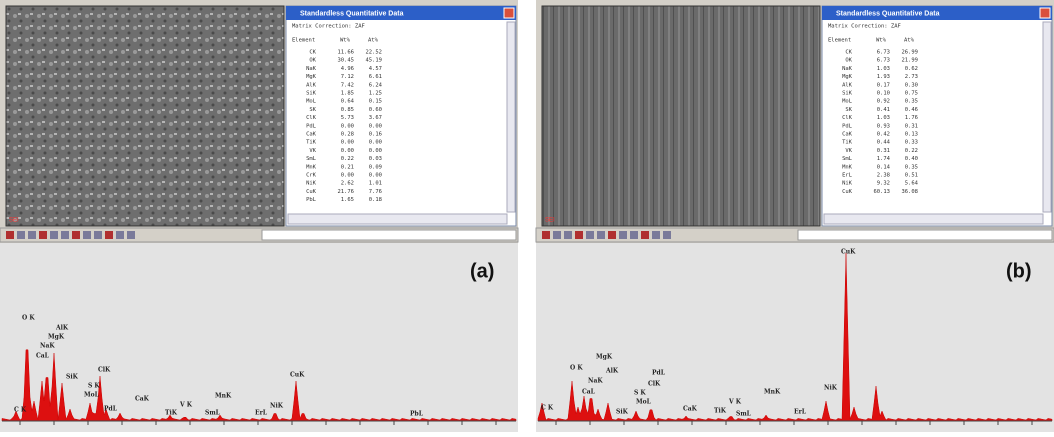 Image resolution: width=1054 pixels, height=437 pixels. Describe the element at coordinates (883, 126) in the screenshot. I see `table-cell: 0.93` at that location.